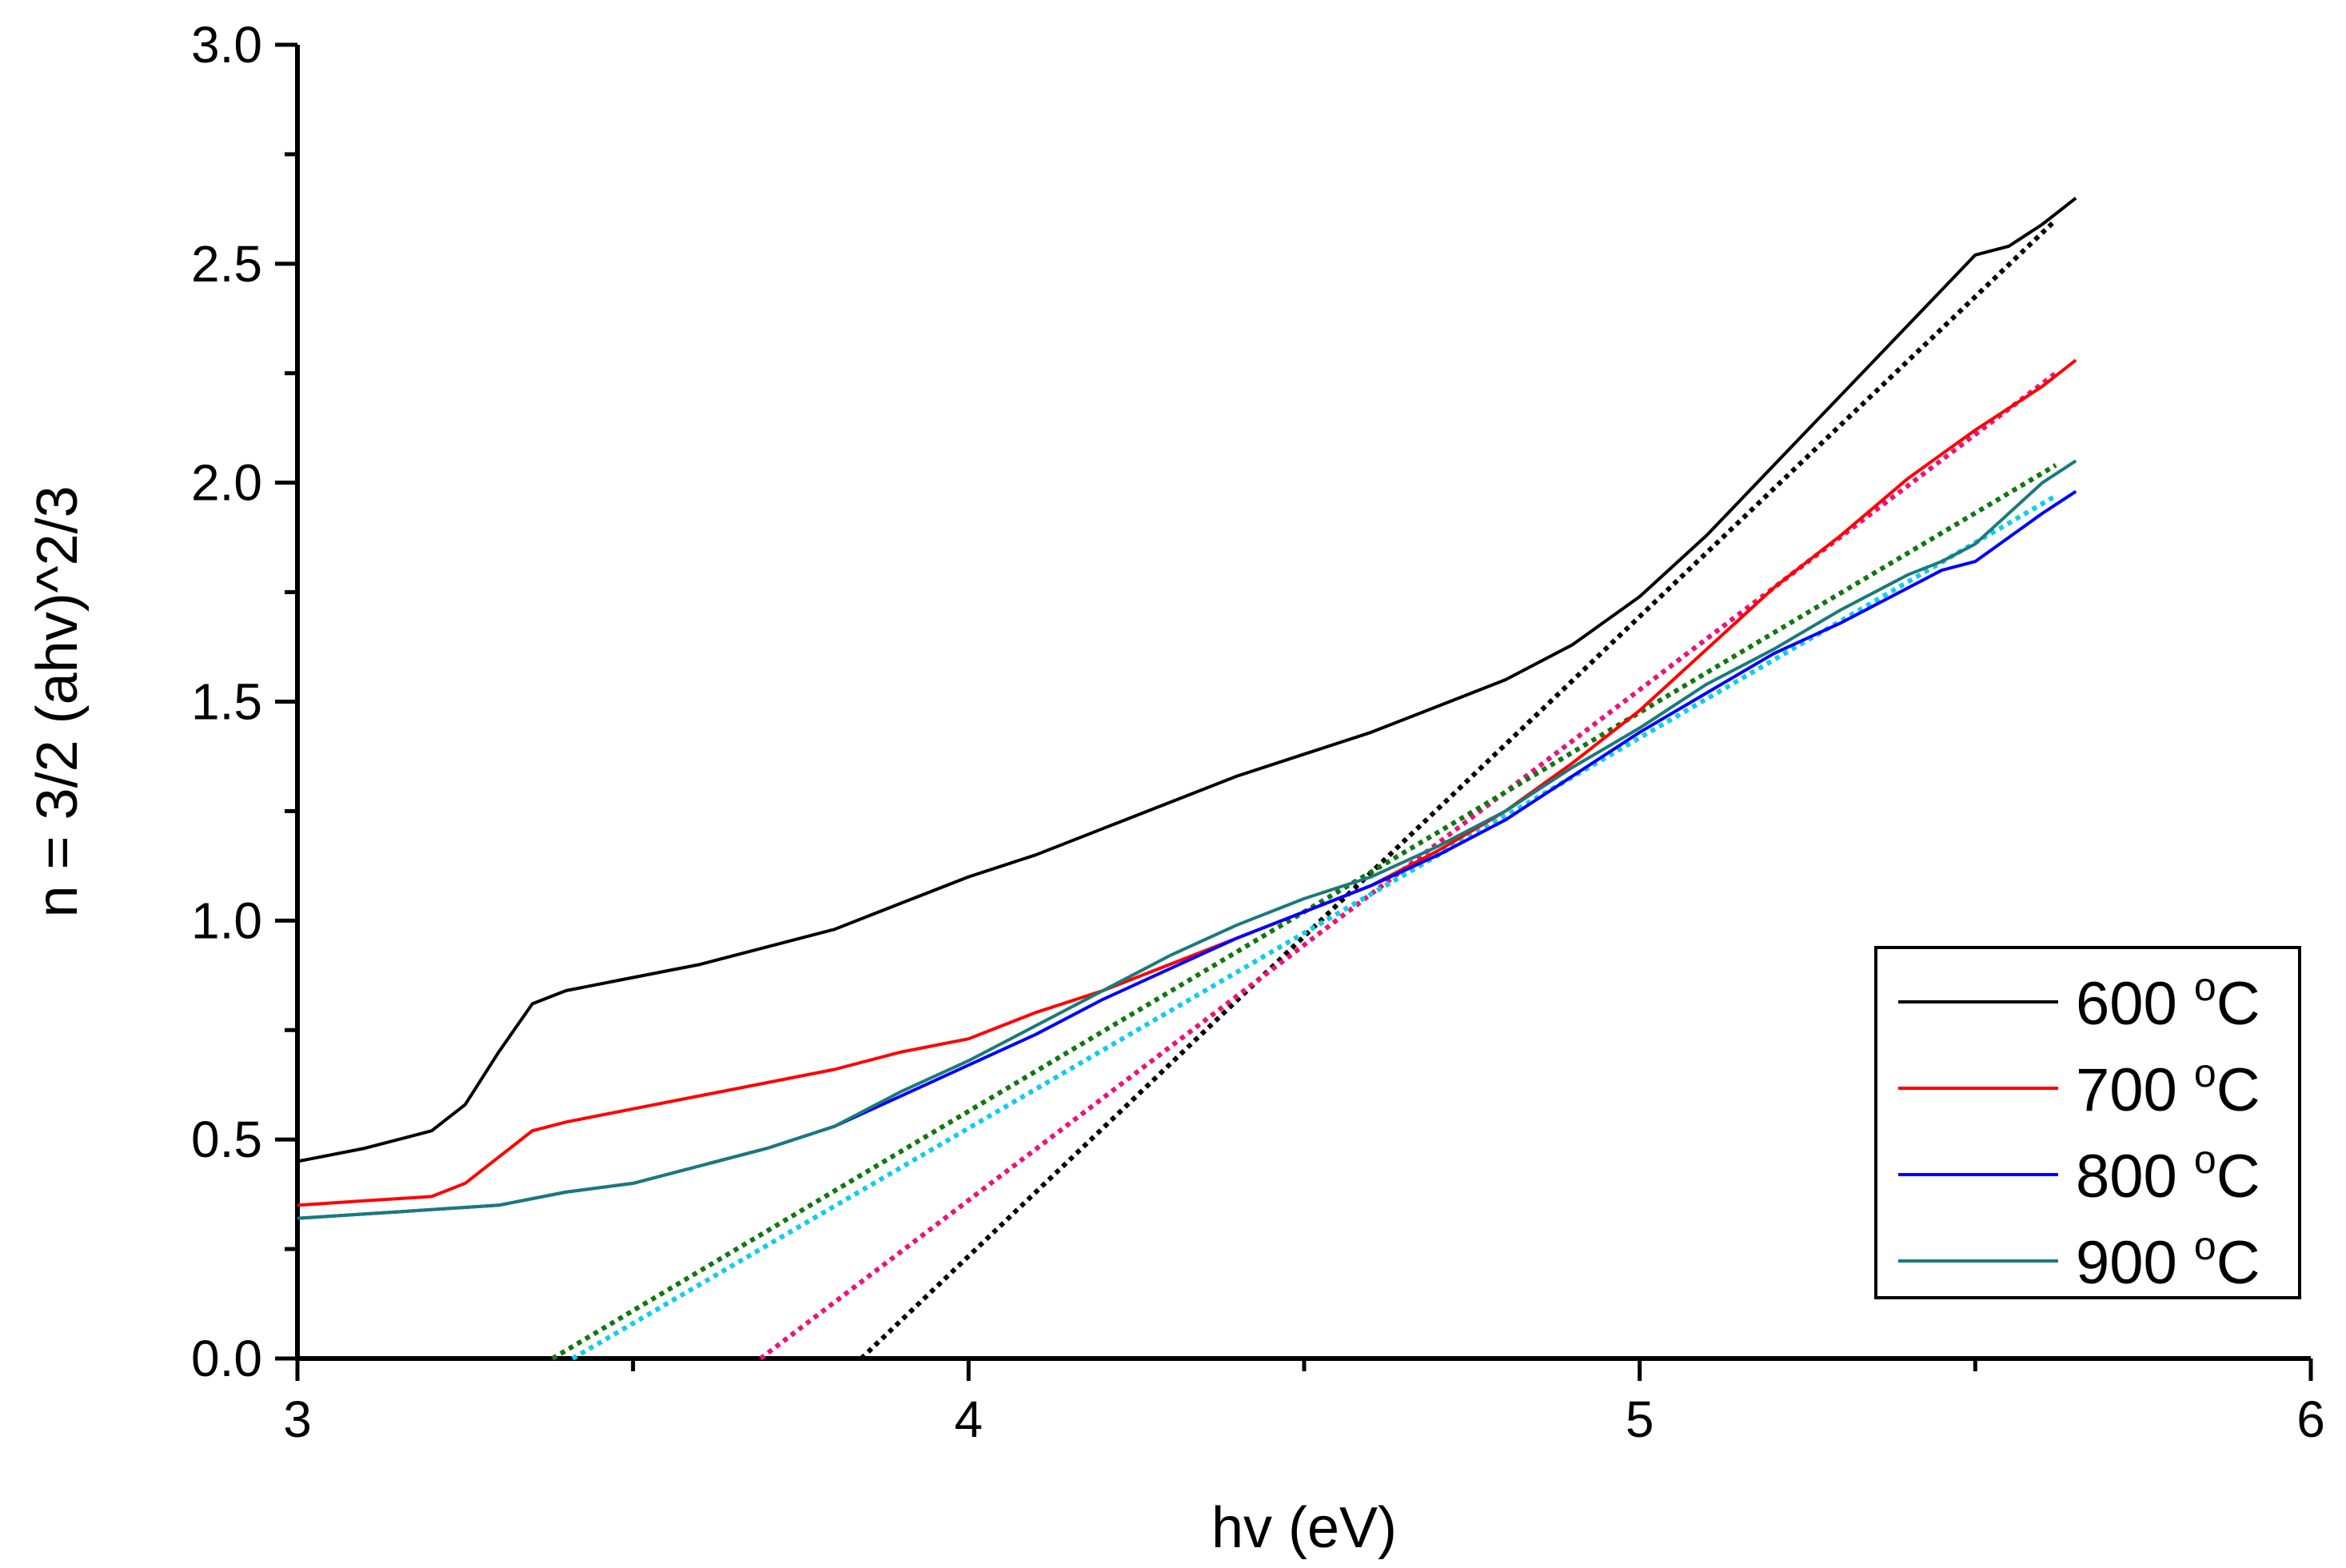  Describe the element at coordinates (227, 1140) in the screenshot. I see `y-tick-label: 0.5` at that location.